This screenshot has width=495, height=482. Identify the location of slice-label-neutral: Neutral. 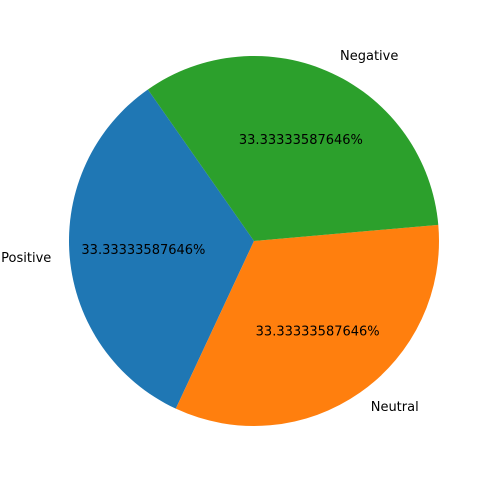
(395, 407).